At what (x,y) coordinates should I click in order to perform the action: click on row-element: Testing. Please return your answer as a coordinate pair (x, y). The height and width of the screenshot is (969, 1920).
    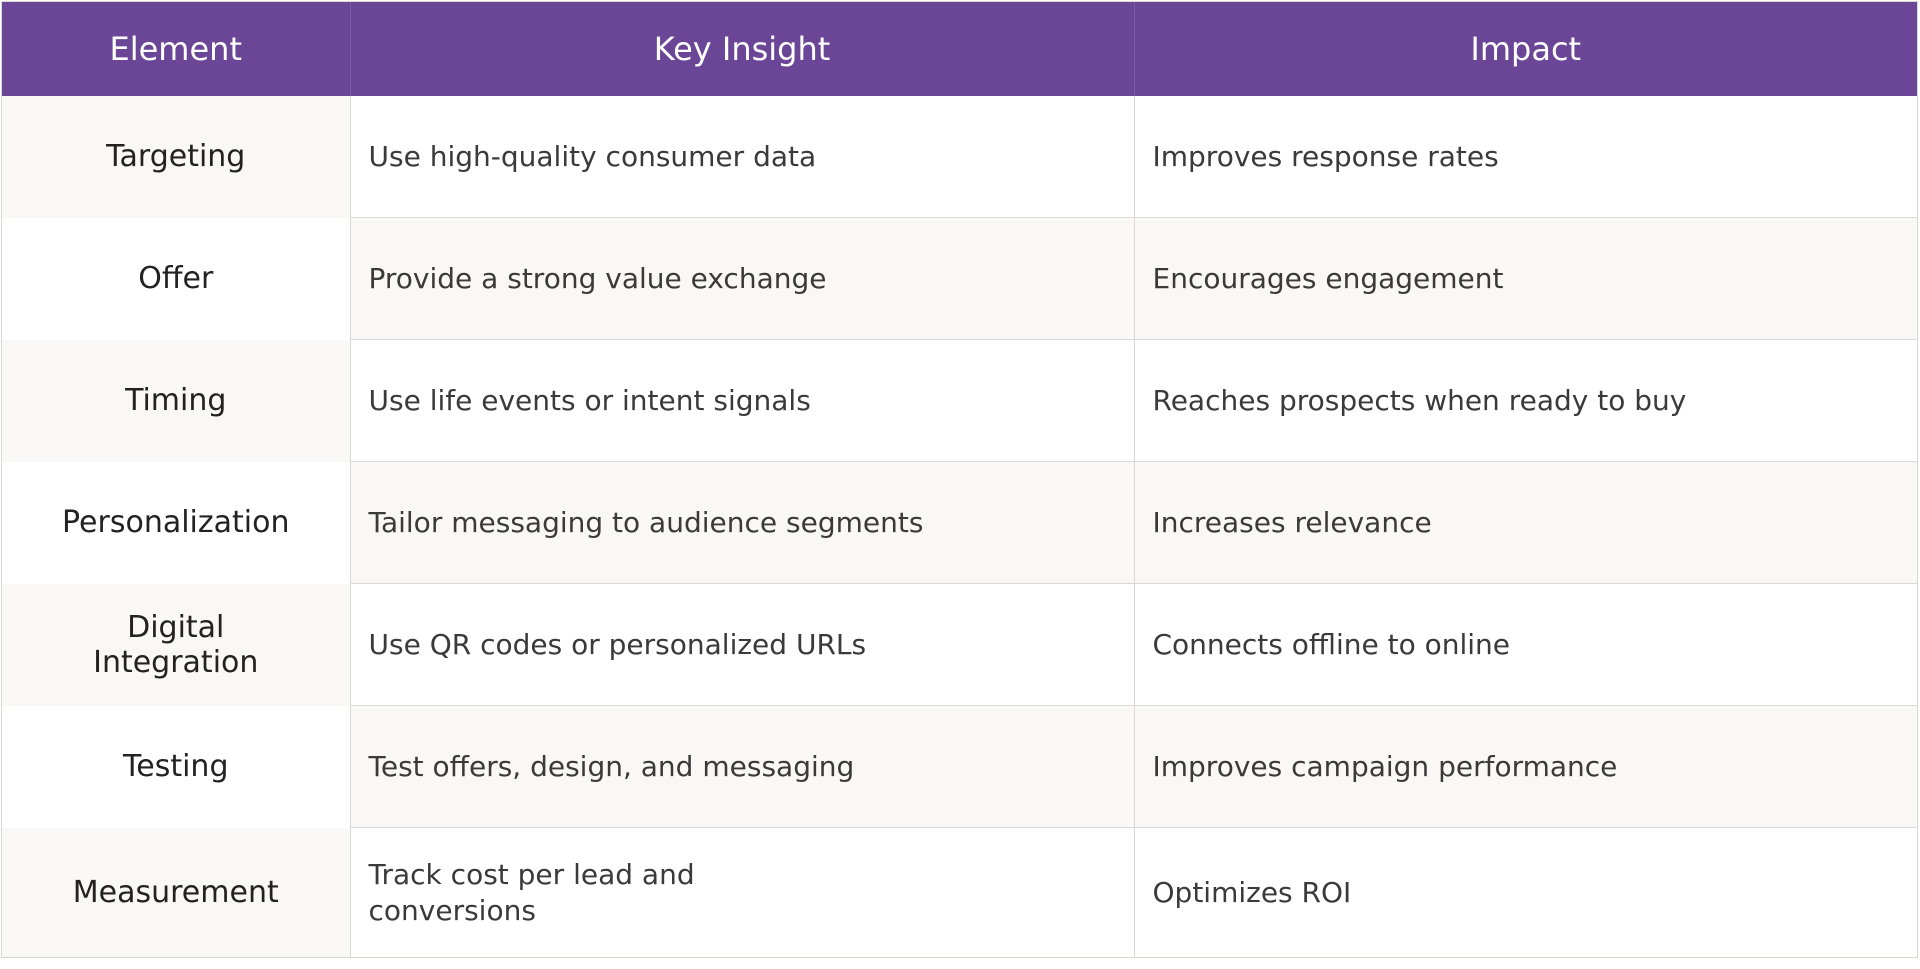
    Looking at the image, I should click on (176, 766).